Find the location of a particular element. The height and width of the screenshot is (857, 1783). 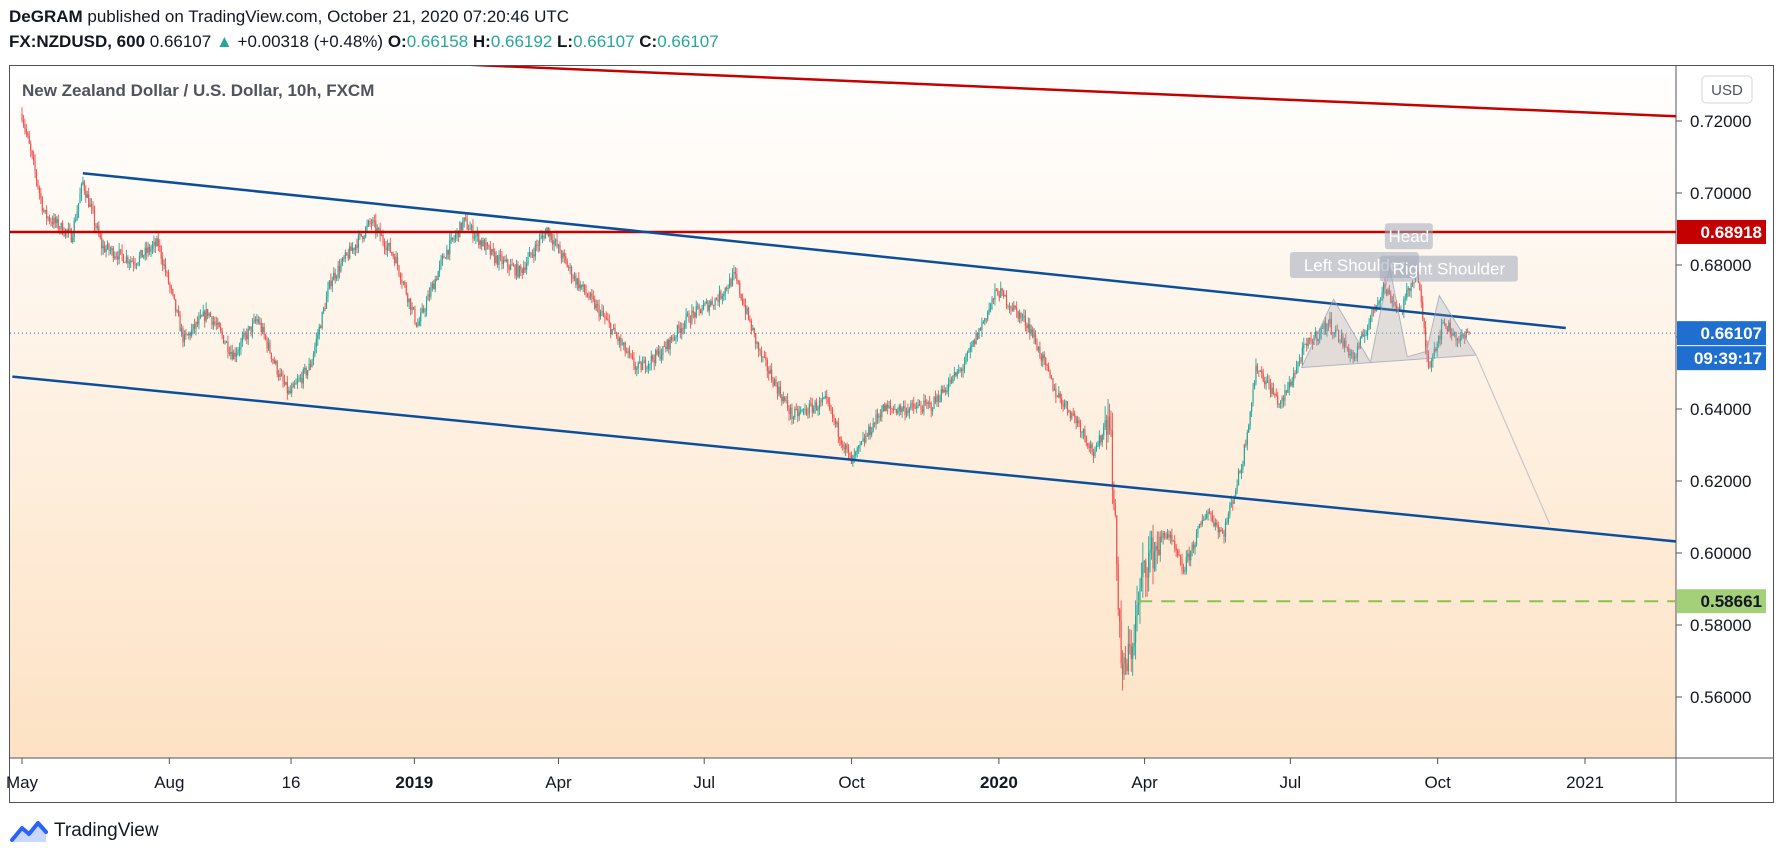

time-tick-label: 2021 is located at coordinates (1585, 782).